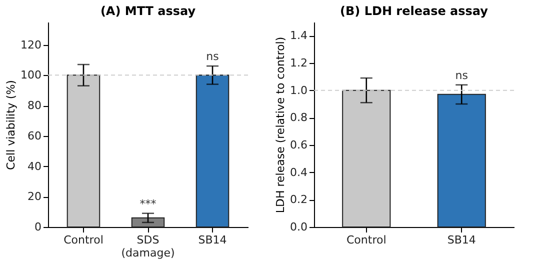 The height and width of the screenshot is (280, 550). What do you see at coordinates (299, 199) in the screenshot?
I see `y-tick-label: 0.2` at bounding box center [299, 199].